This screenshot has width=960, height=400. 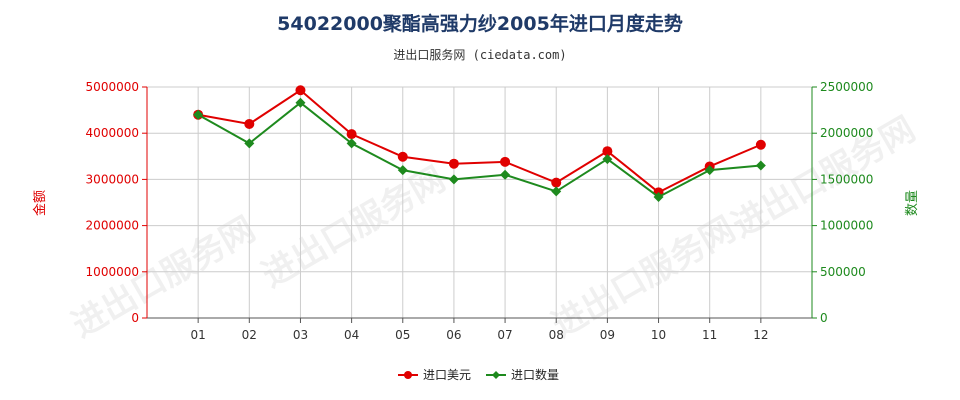 I want to click on chart-title: 54022000聚酯高强力纱2005年进口月度走势, so click(x=480, y=24).